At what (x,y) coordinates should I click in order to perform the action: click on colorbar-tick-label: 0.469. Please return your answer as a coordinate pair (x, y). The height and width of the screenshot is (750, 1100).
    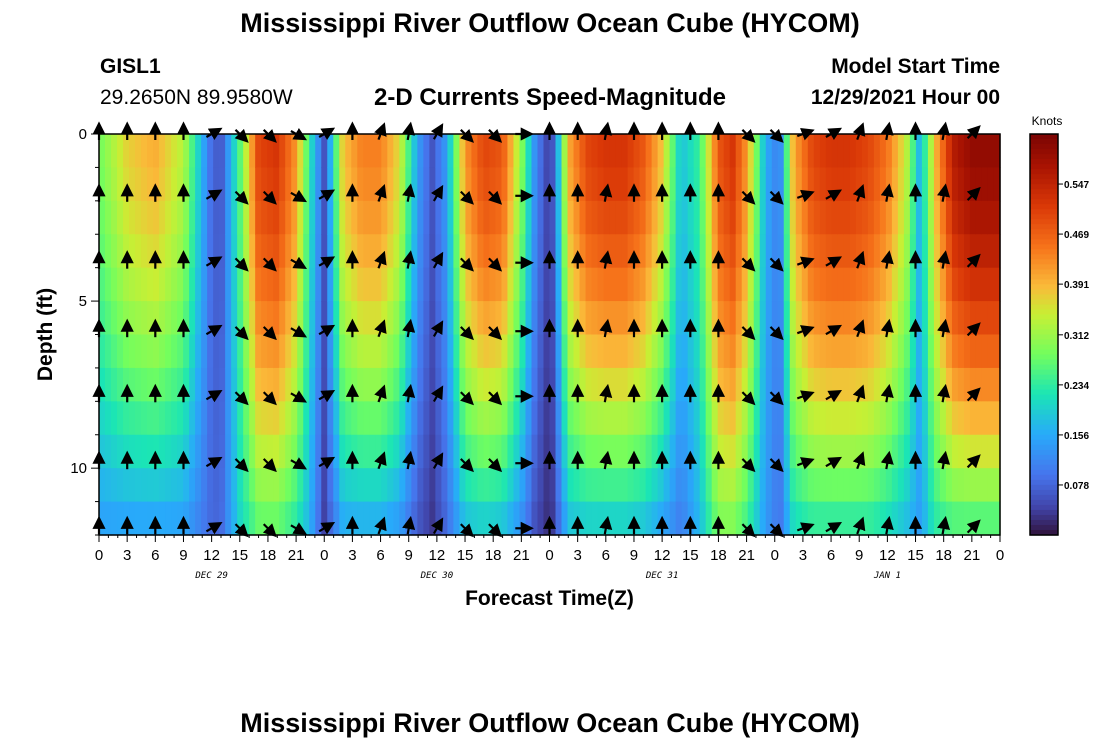
    Looking at the image, I should click on (1076, 235).